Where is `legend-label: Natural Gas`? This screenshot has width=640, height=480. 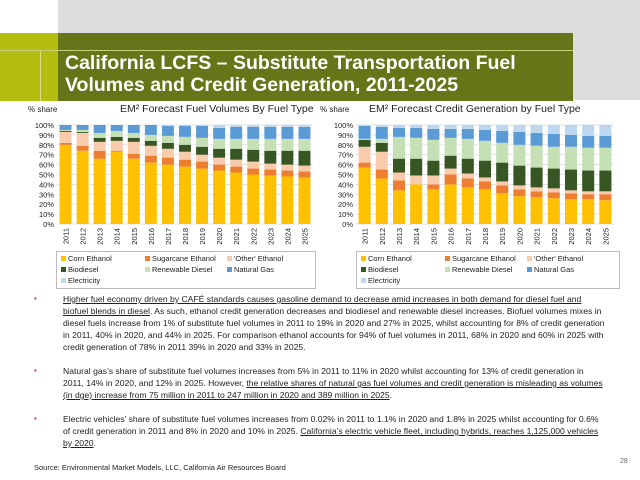 legend-label: Natural Gas is located at coordinates (254, 269).